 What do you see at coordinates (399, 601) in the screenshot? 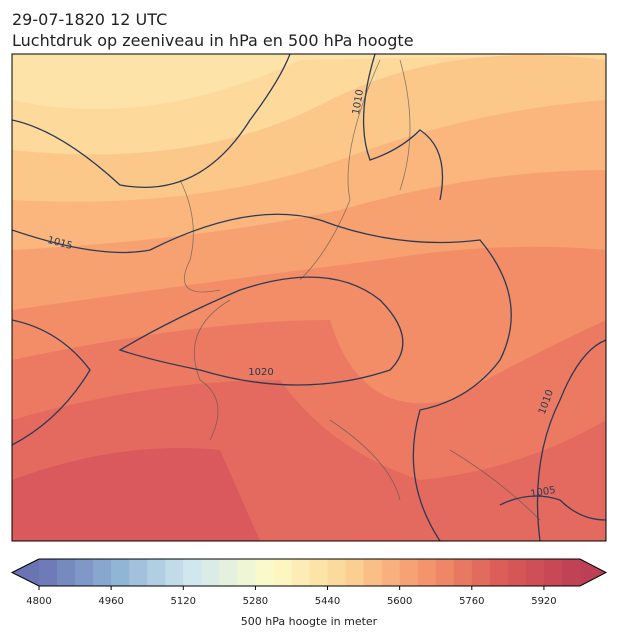
I see `colorbar-tick-label: 5600` at bounding box center [399, 601].